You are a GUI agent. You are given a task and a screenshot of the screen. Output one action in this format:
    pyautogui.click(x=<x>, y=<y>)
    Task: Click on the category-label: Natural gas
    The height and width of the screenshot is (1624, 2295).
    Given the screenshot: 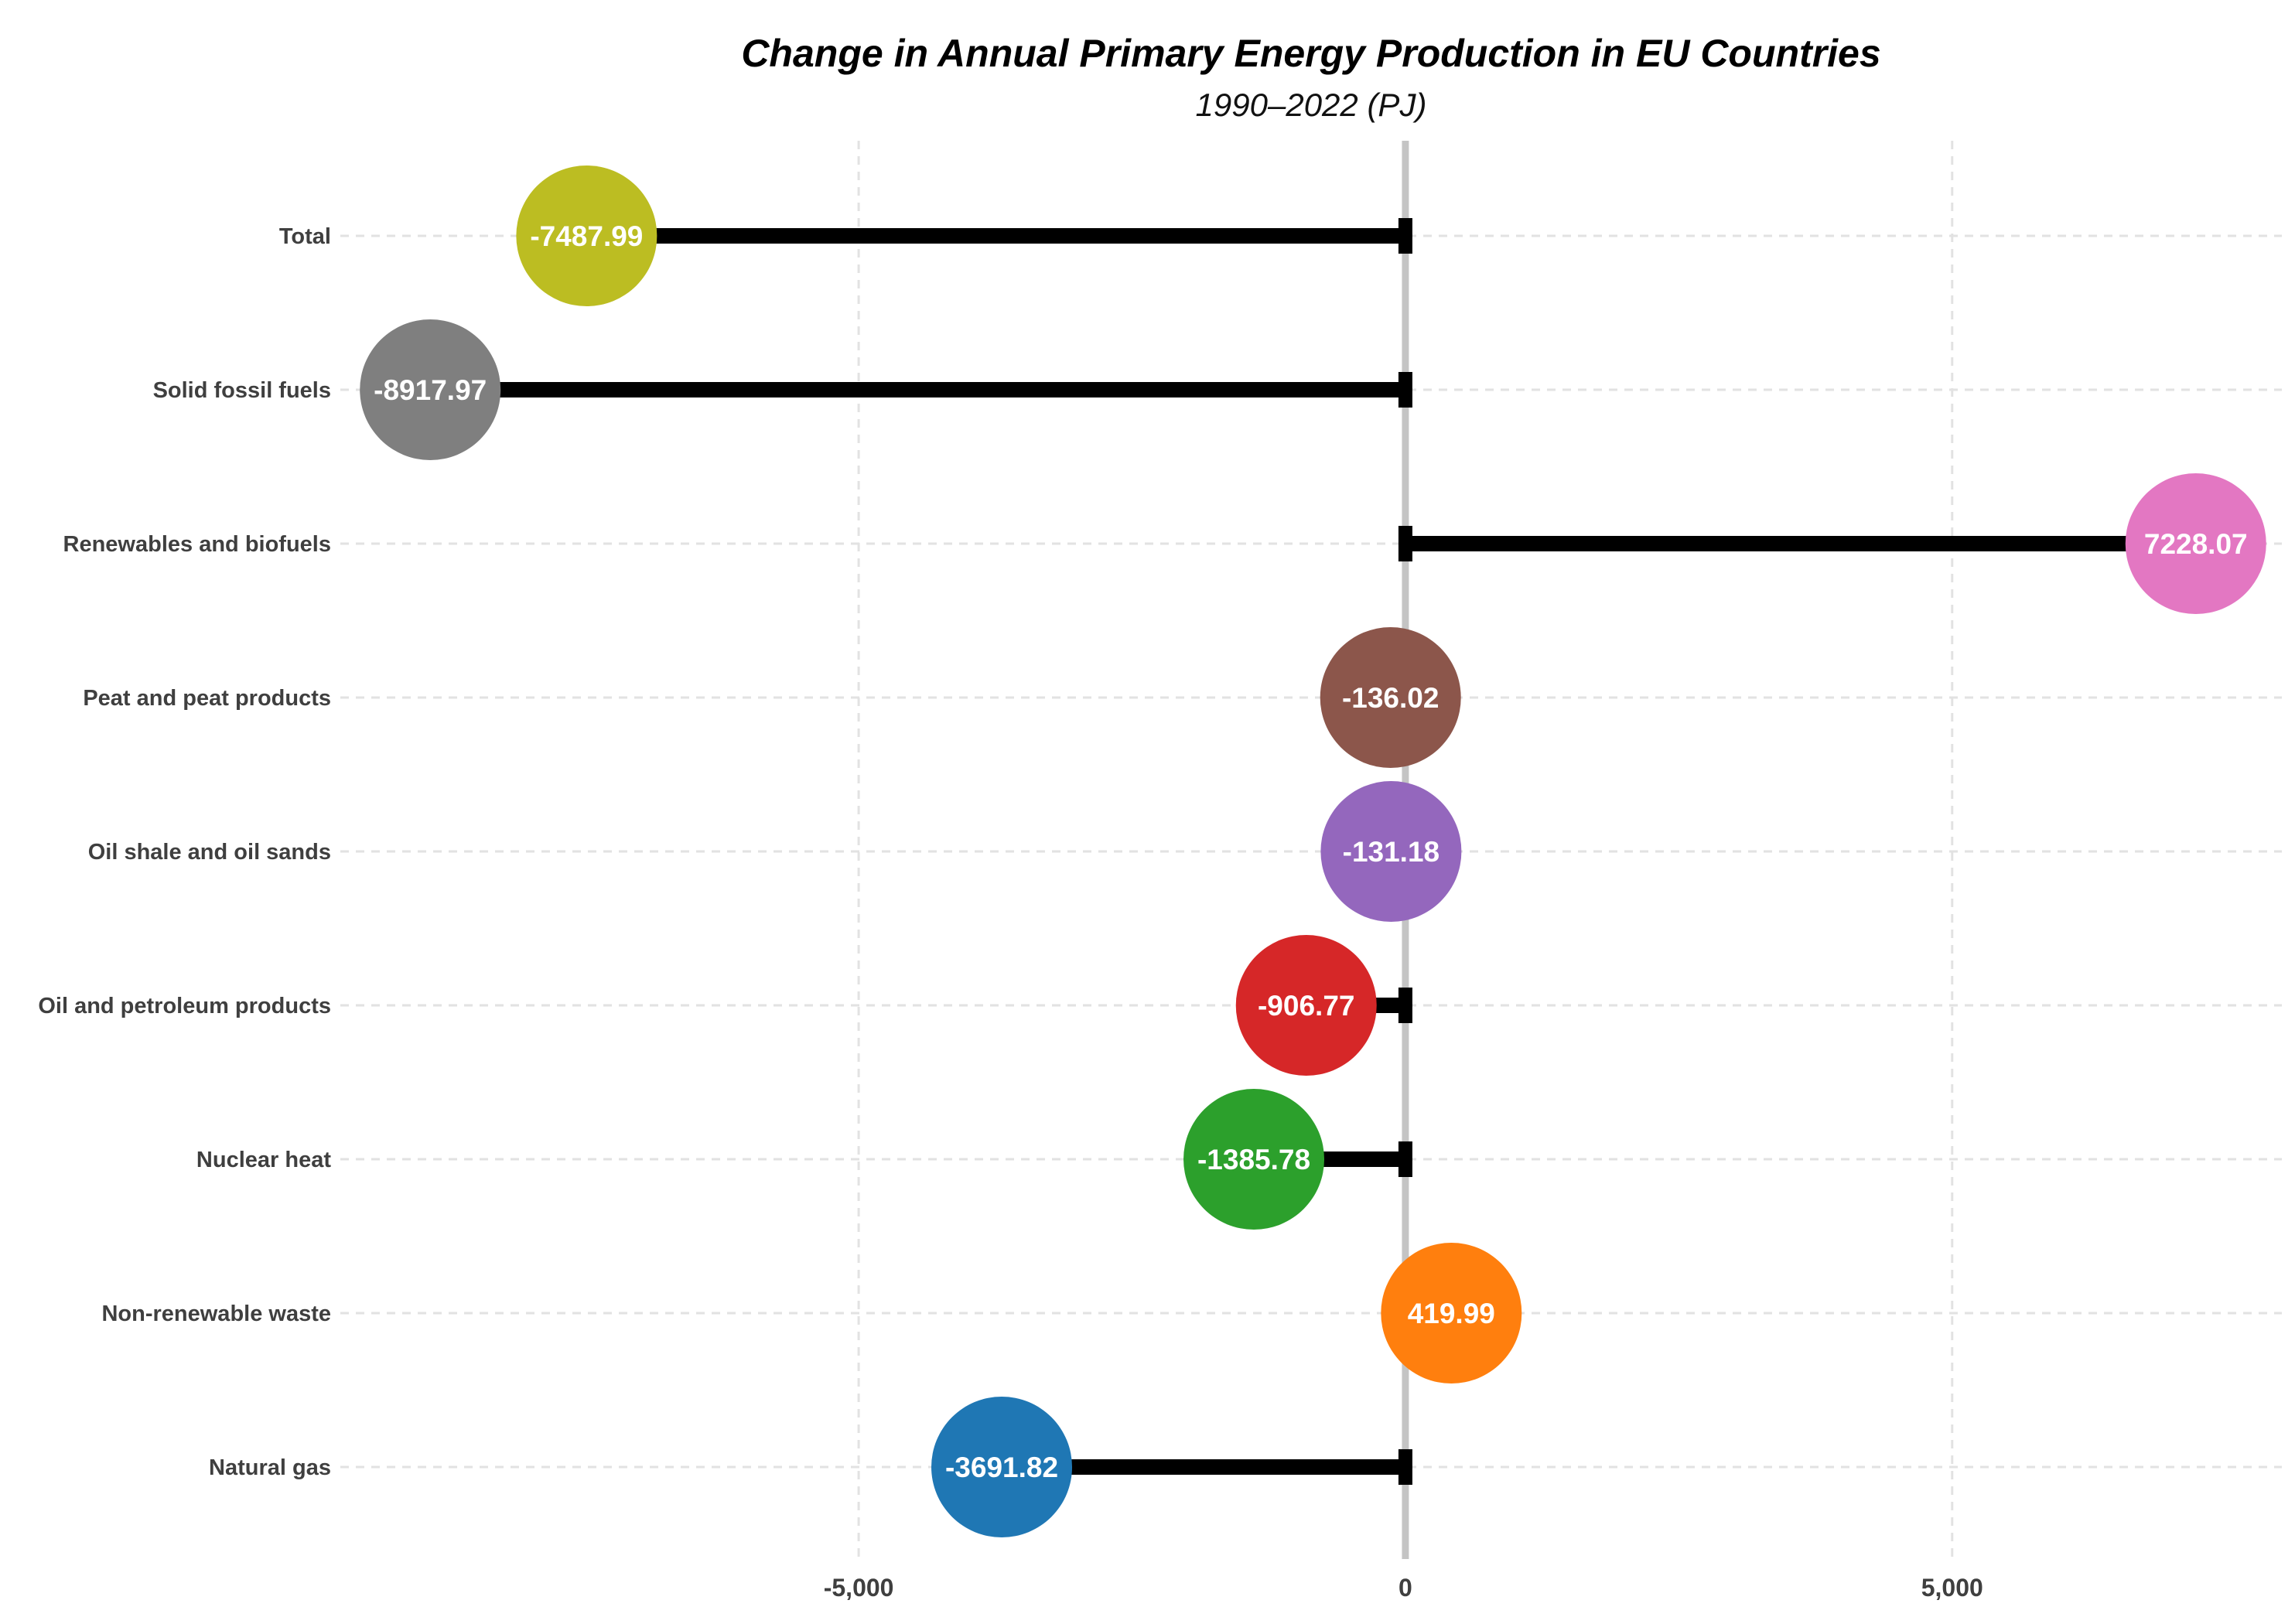 What is the action you would take?
    pyautogui.click(x=270, y=1467)
    